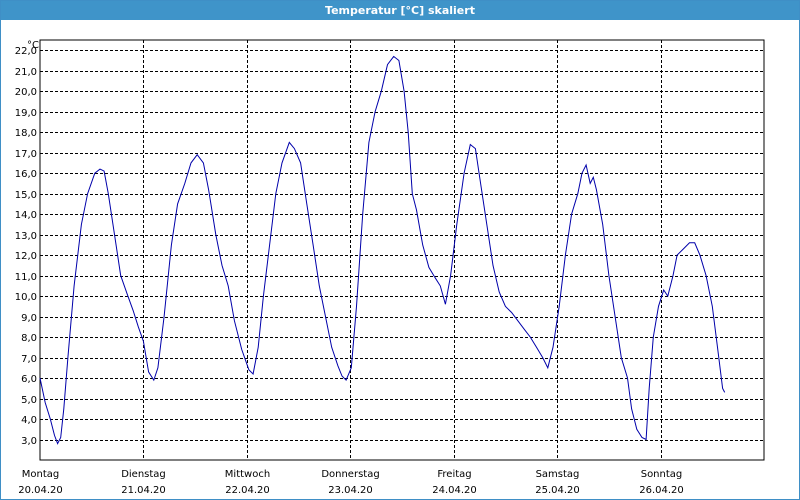  Describe the element at coordinates (26, 72) in the screenshot. I see `y-tick-label: 21,0` at that location.